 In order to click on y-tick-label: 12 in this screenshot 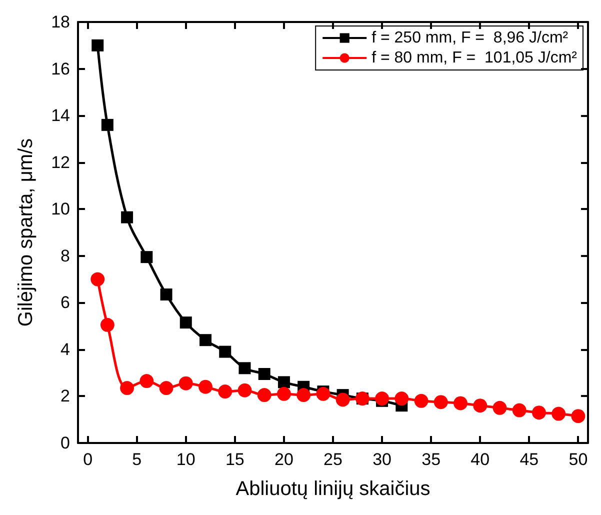, I will do `click(60, 162)`.